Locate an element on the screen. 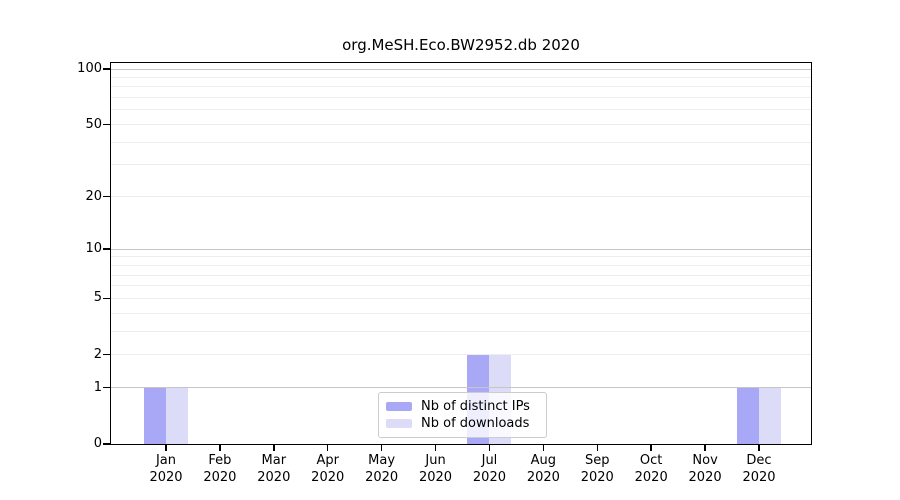  x-tick-label-aug: Aug 2020 is located at coordinates (543, 469).